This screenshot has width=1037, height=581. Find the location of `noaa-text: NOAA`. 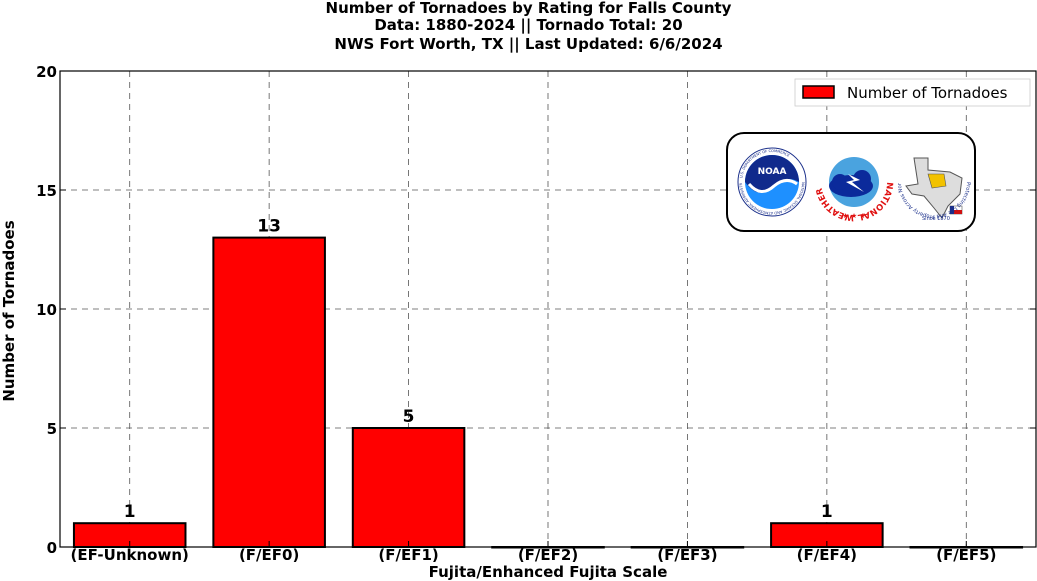

noaa-text: NOAA is located at coordinates (772, 172).